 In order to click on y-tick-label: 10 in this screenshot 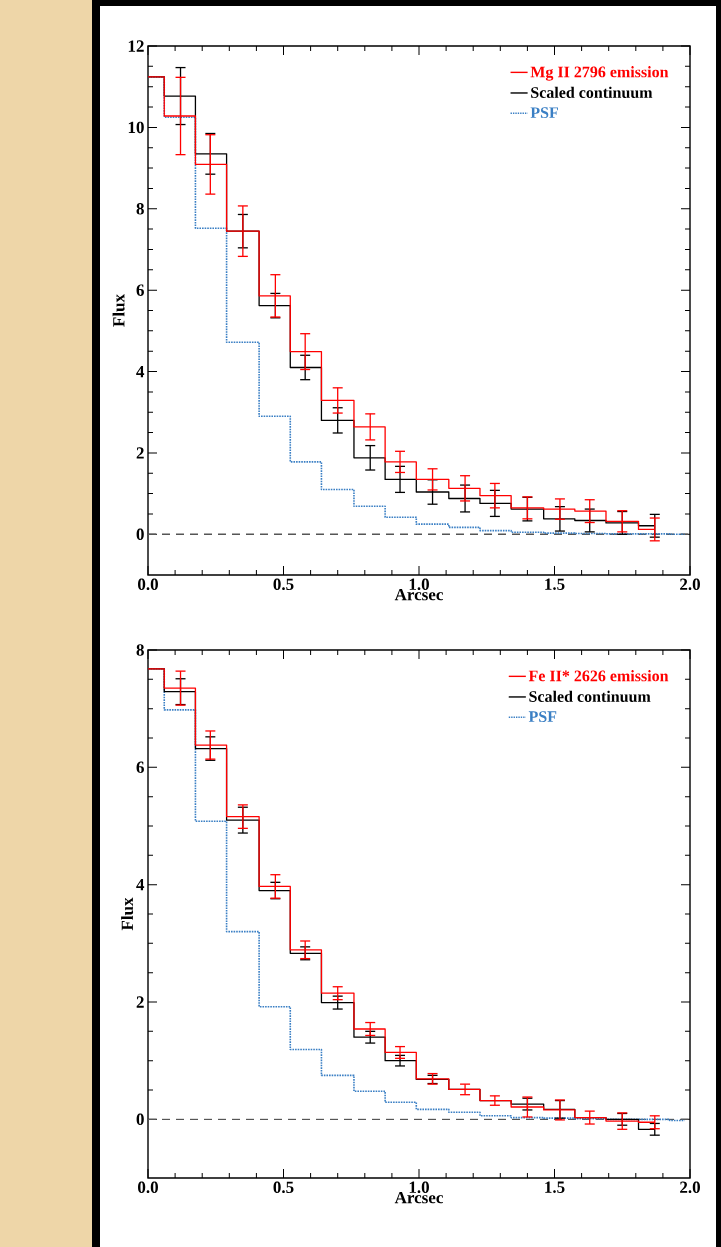, I will do `click(136, 127)`.